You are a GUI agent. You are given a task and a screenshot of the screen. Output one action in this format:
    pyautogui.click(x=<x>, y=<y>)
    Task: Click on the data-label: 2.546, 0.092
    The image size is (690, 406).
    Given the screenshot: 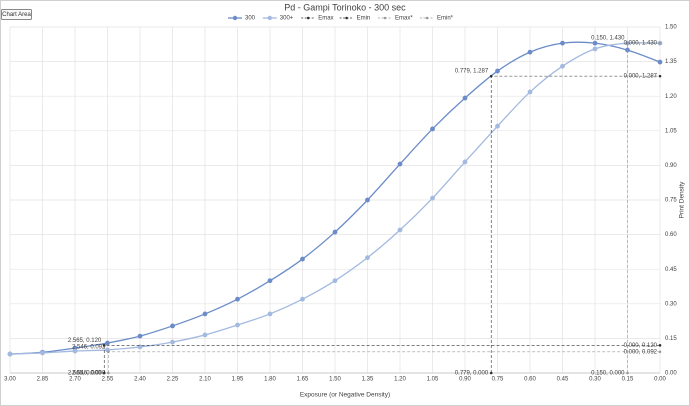 What is the action you would take?
    pyautogui.click(x=89, y=347)
    